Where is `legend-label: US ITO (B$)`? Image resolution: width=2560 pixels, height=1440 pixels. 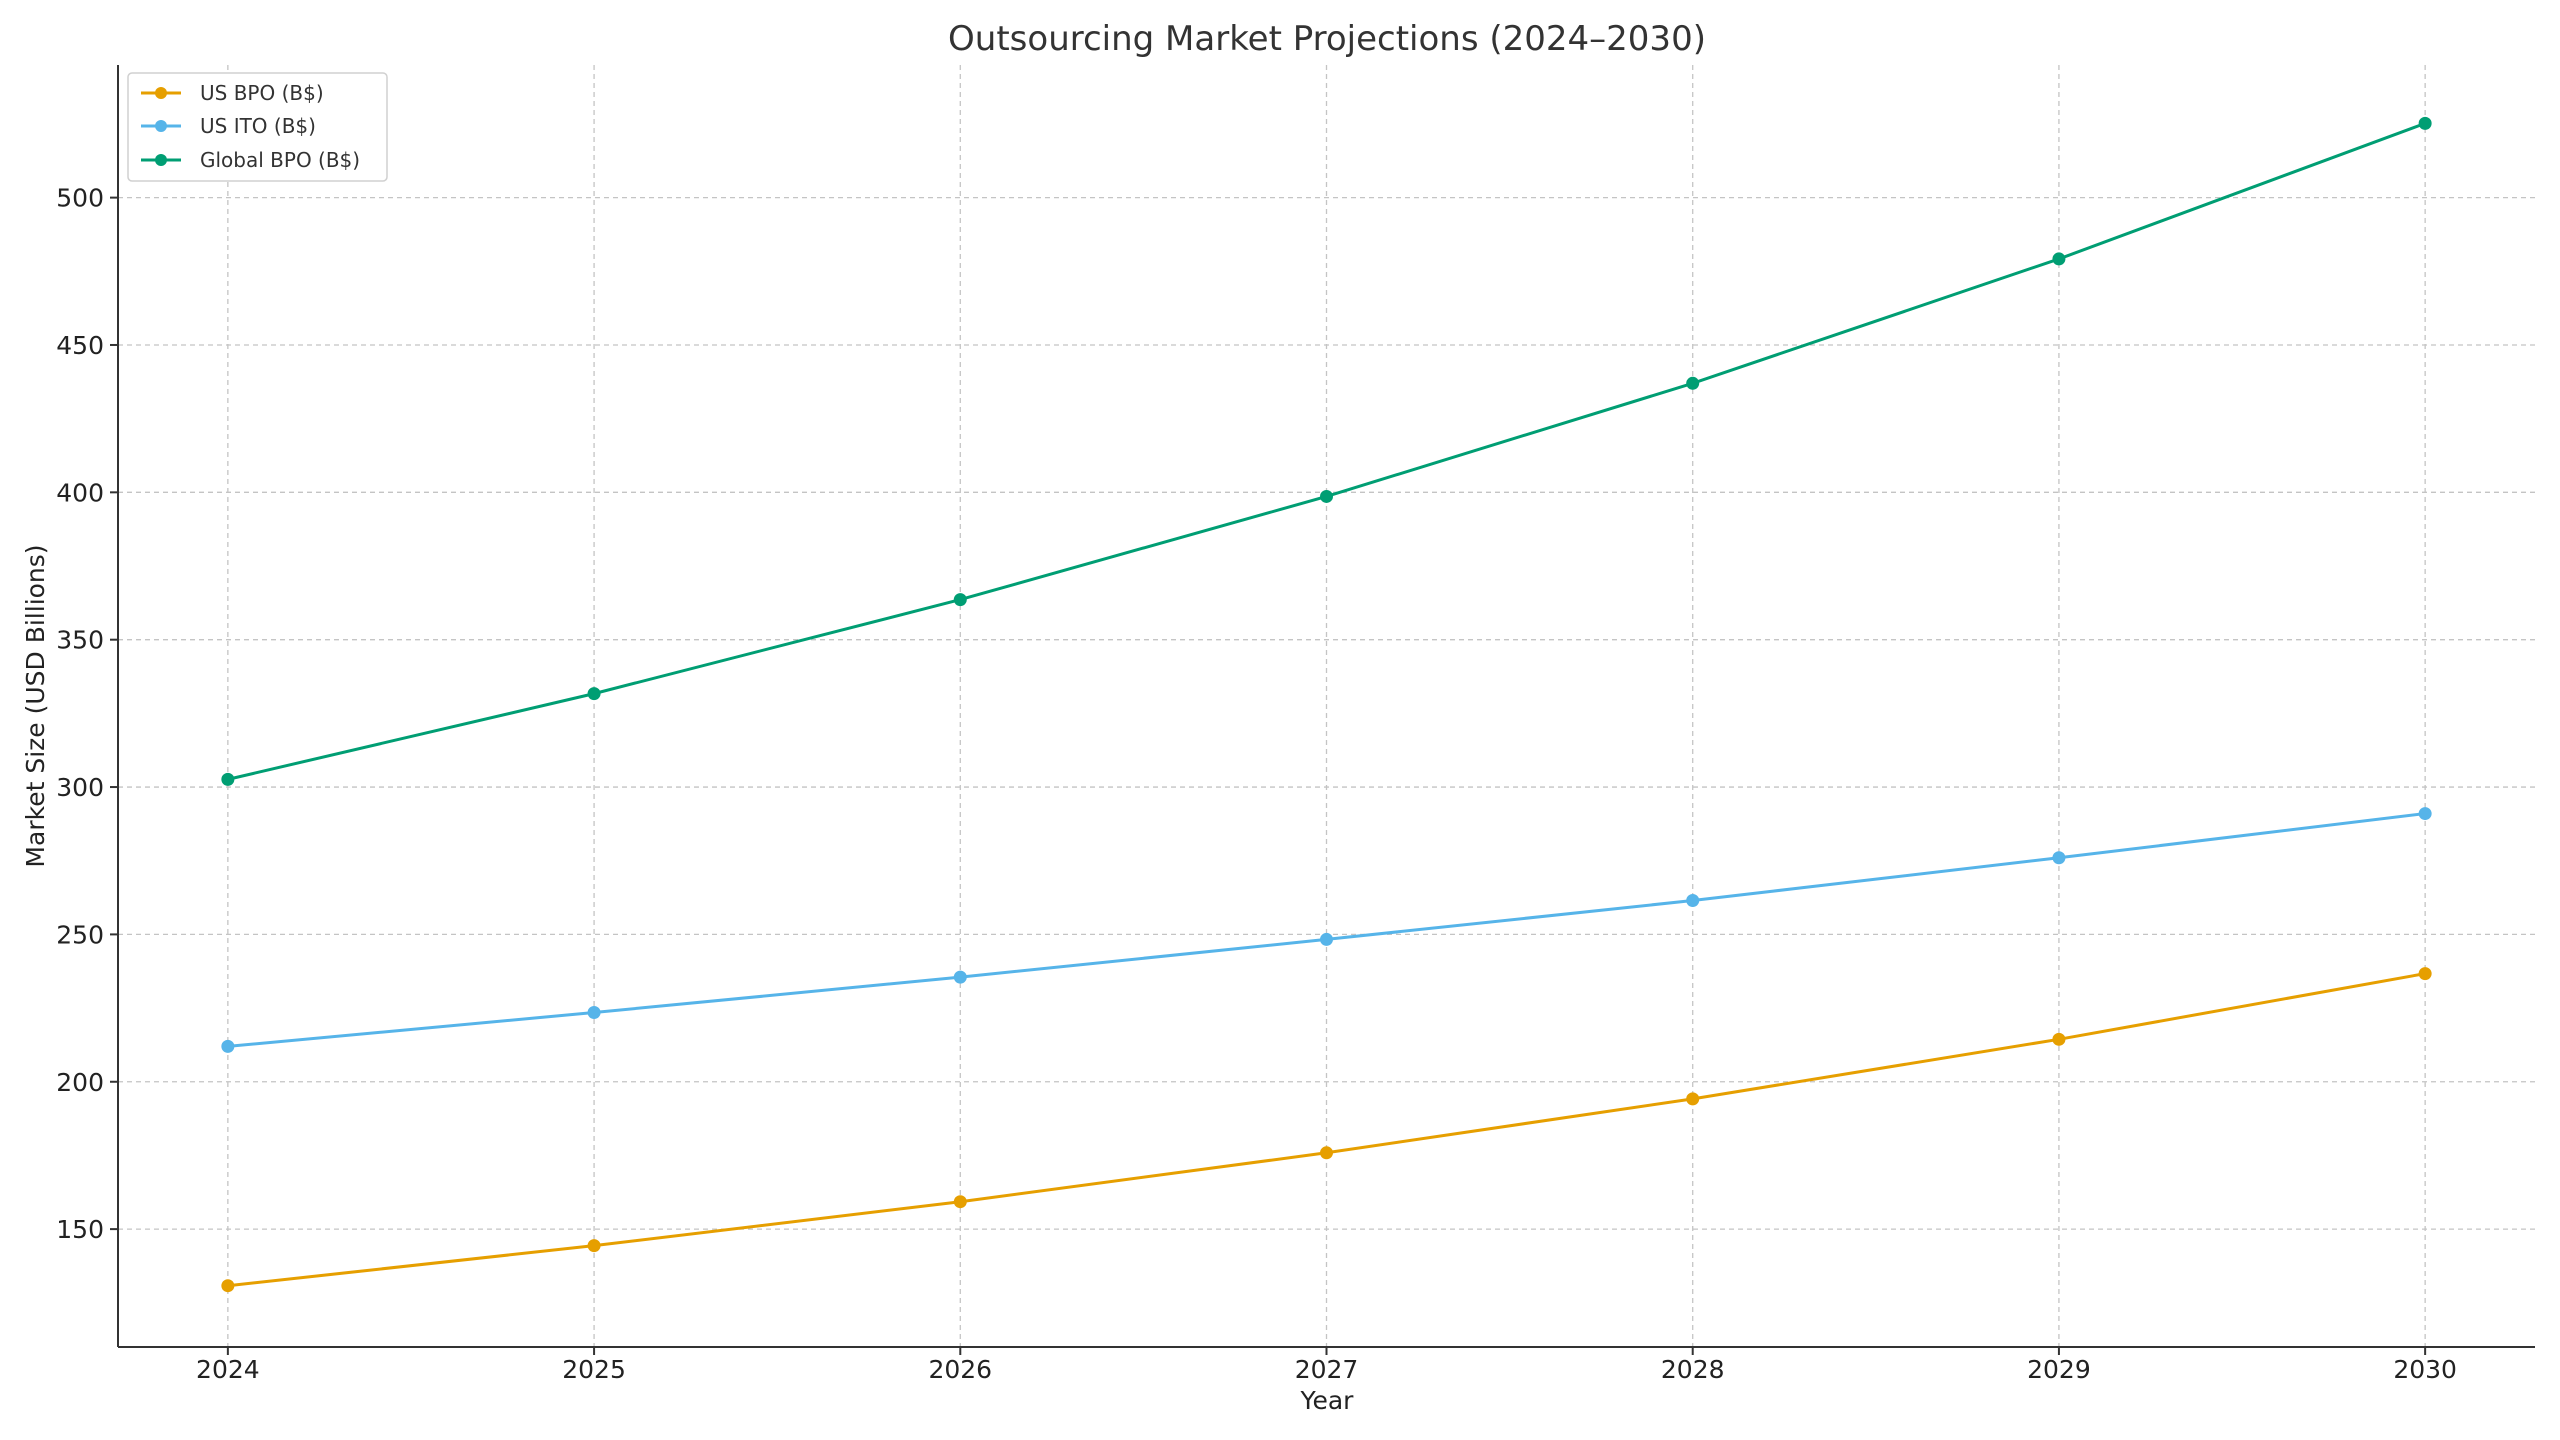
legend-label: US ITO (B$) is located at coordinates (258, 126).